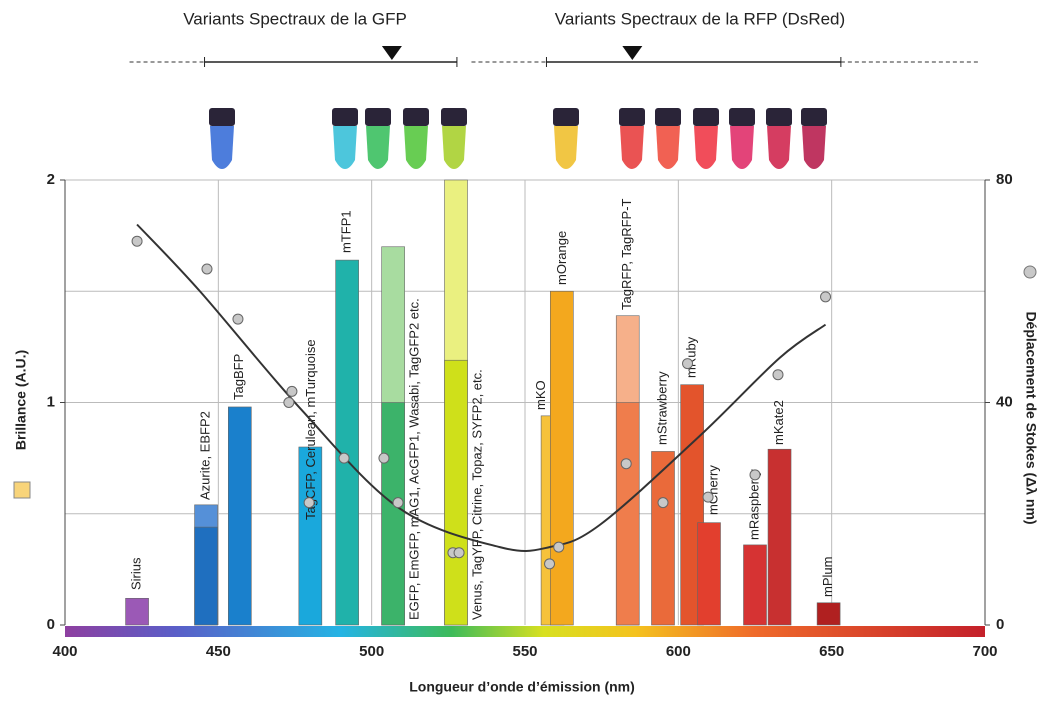 The width and height of the screenshot is (1045, 703). Describe the element at coordinates (295, 18) in the screenshot. I see `gfp-title: Variants Spectraux de la GFP` at that location.